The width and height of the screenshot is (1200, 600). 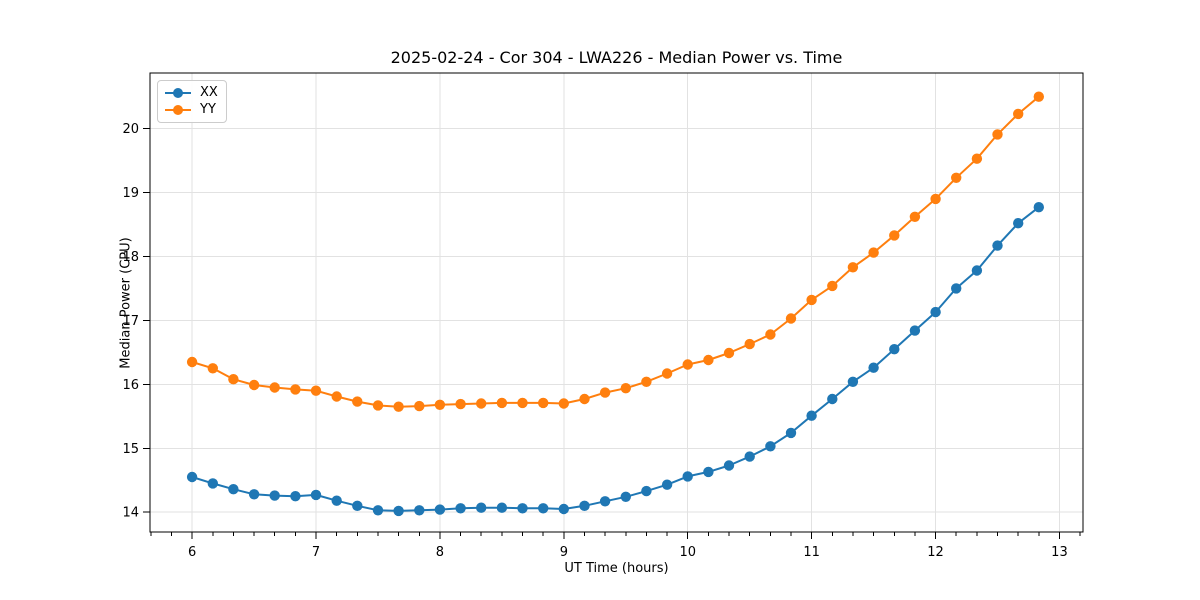 I want to click on y-tick-label: 16, so click(x=130, y=385).